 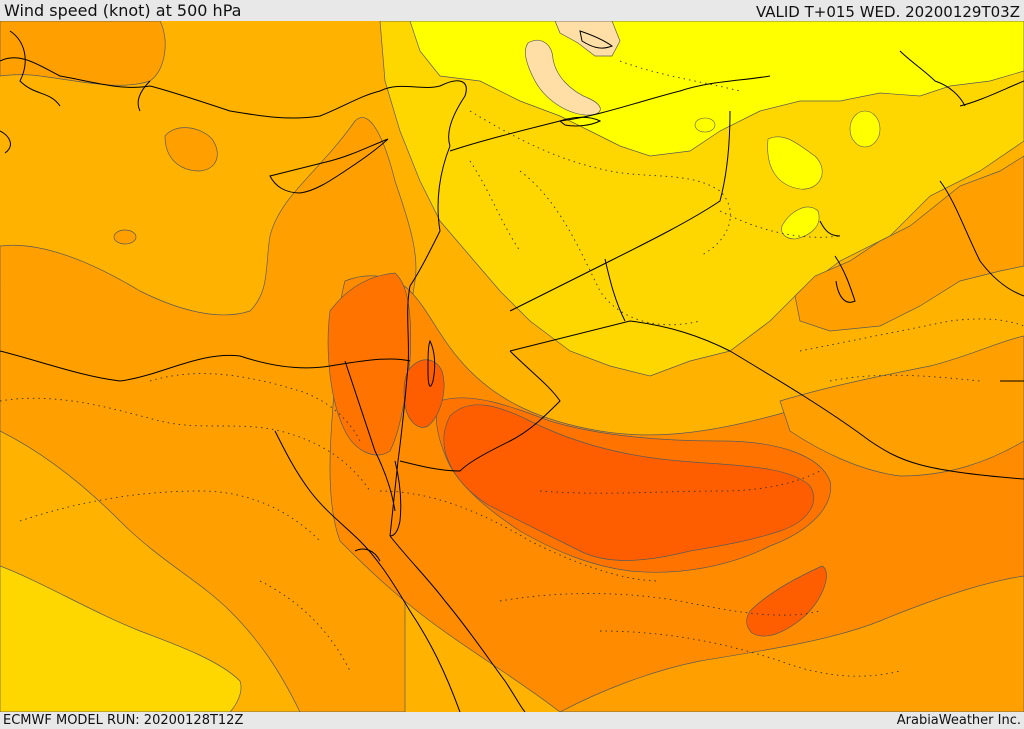 I want to click on band-orange-northeast, so click(x=909, y=243).